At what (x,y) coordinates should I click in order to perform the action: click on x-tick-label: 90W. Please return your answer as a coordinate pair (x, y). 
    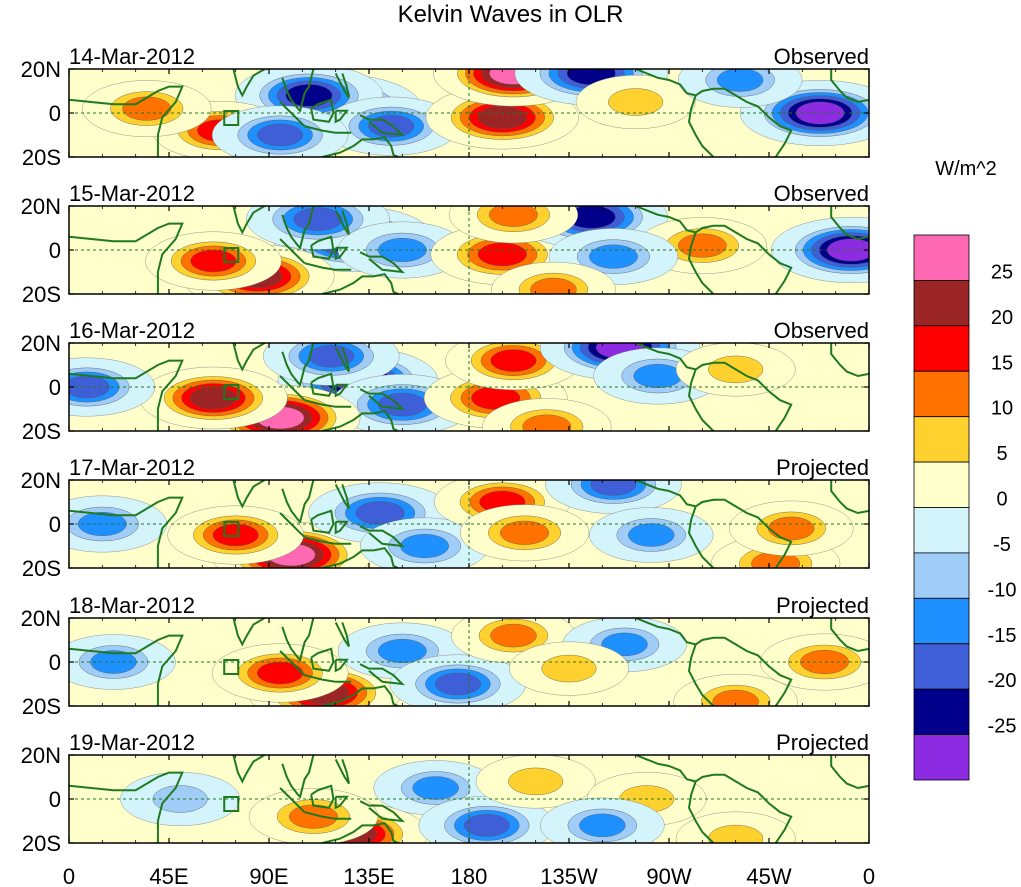
    Looking at the image, I should click on (668, 875).